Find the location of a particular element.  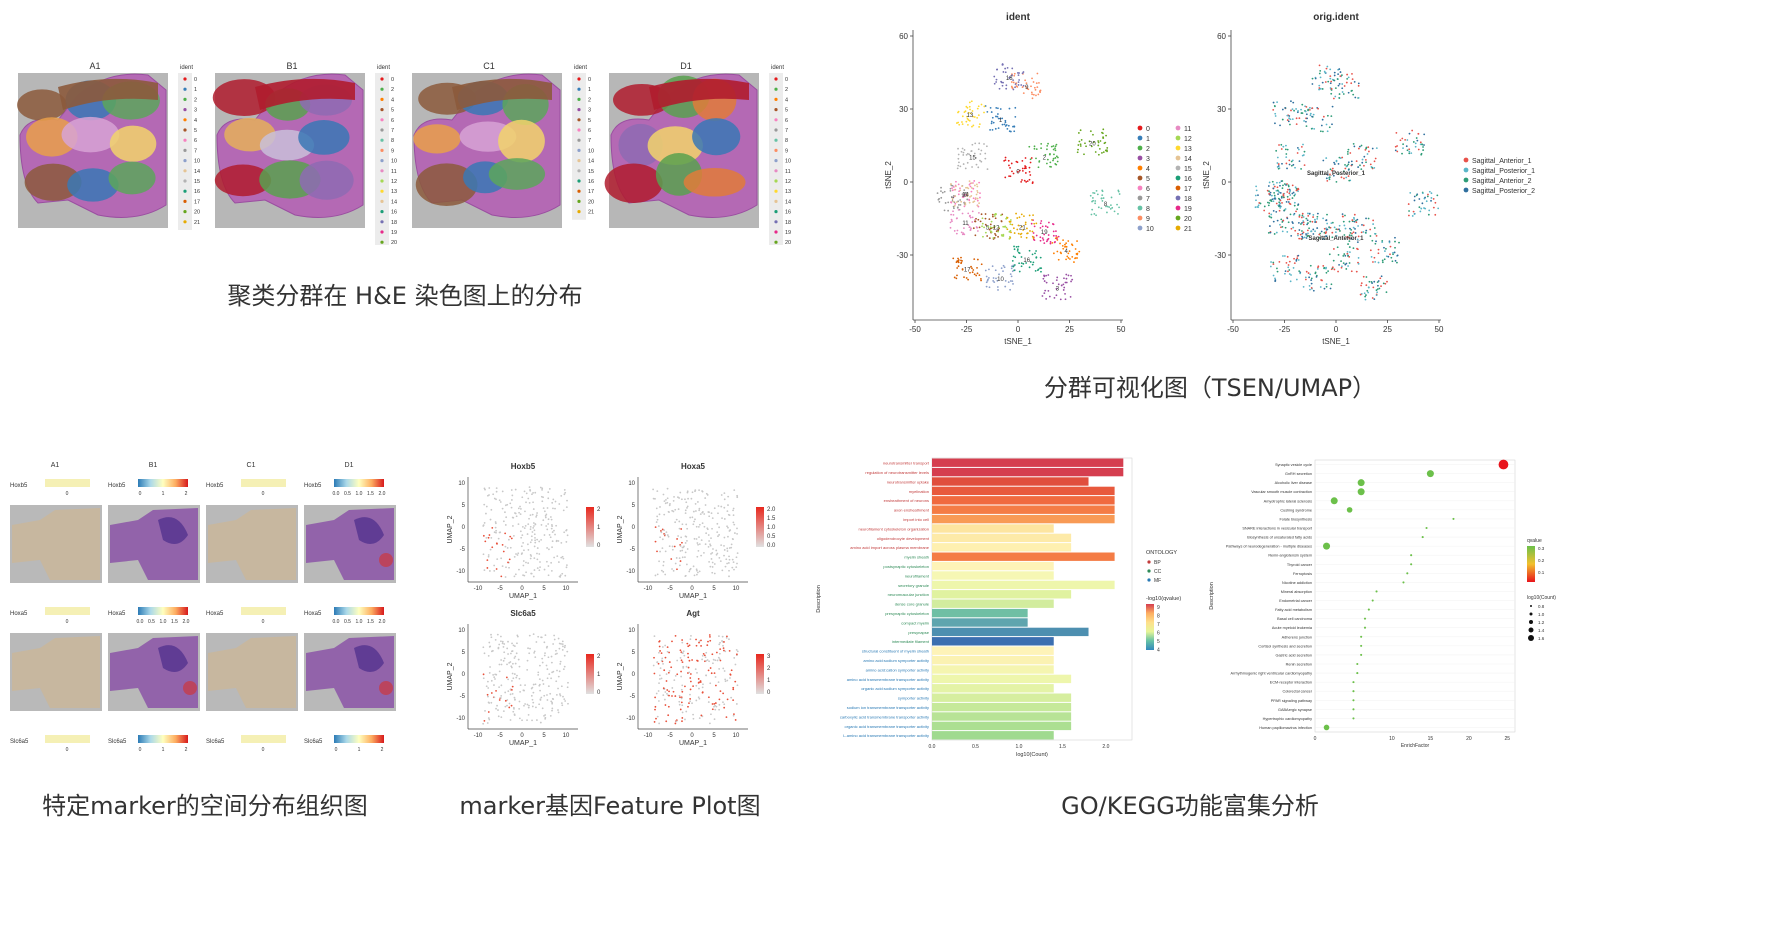

colorbar-tick: 0 is located at coordinates (263, 494).